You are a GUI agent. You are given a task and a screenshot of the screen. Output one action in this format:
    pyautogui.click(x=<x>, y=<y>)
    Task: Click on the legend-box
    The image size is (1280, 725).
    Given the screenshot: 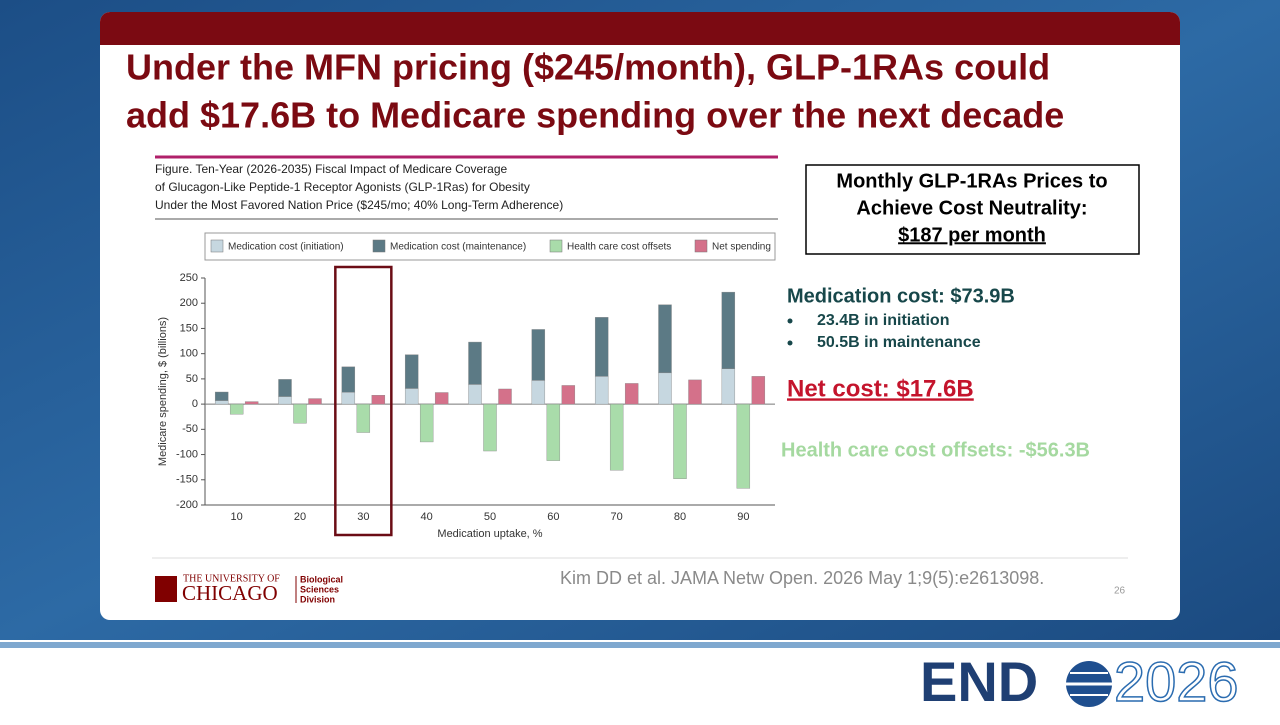 What is the action you would take?
    pyautogui.click(x=490, y=246)
    